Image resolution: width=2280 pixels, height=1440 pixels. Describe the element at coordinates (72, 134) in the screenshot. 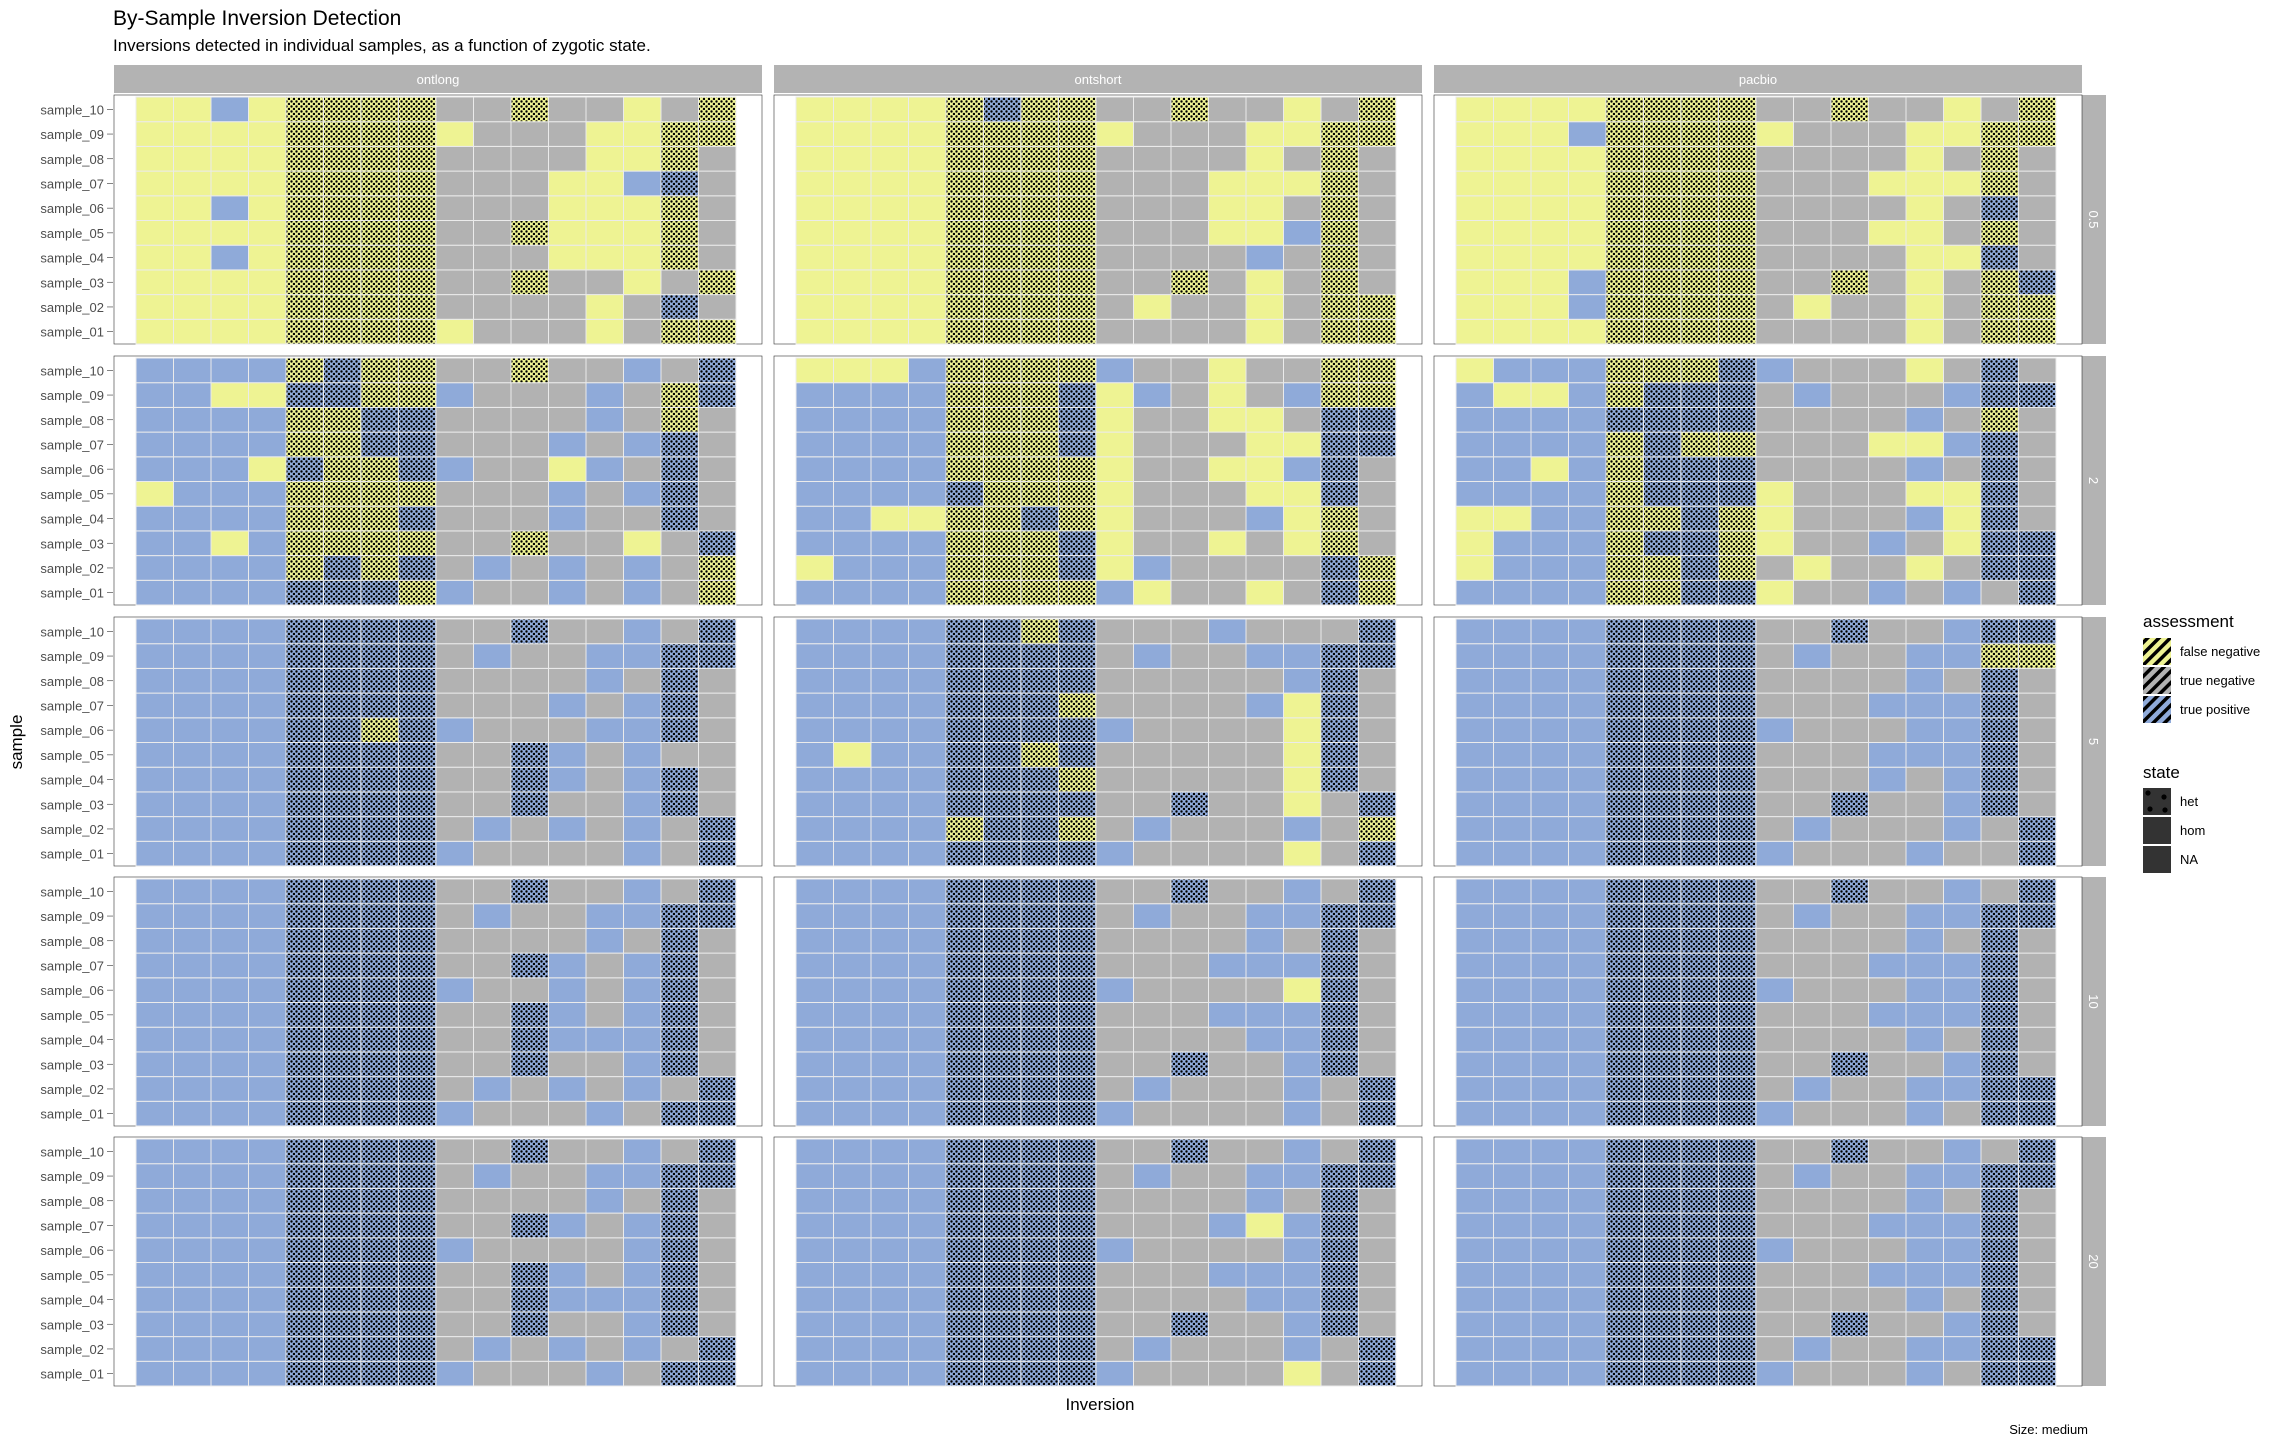

I see `y-tick-label: sample_09` at that location.